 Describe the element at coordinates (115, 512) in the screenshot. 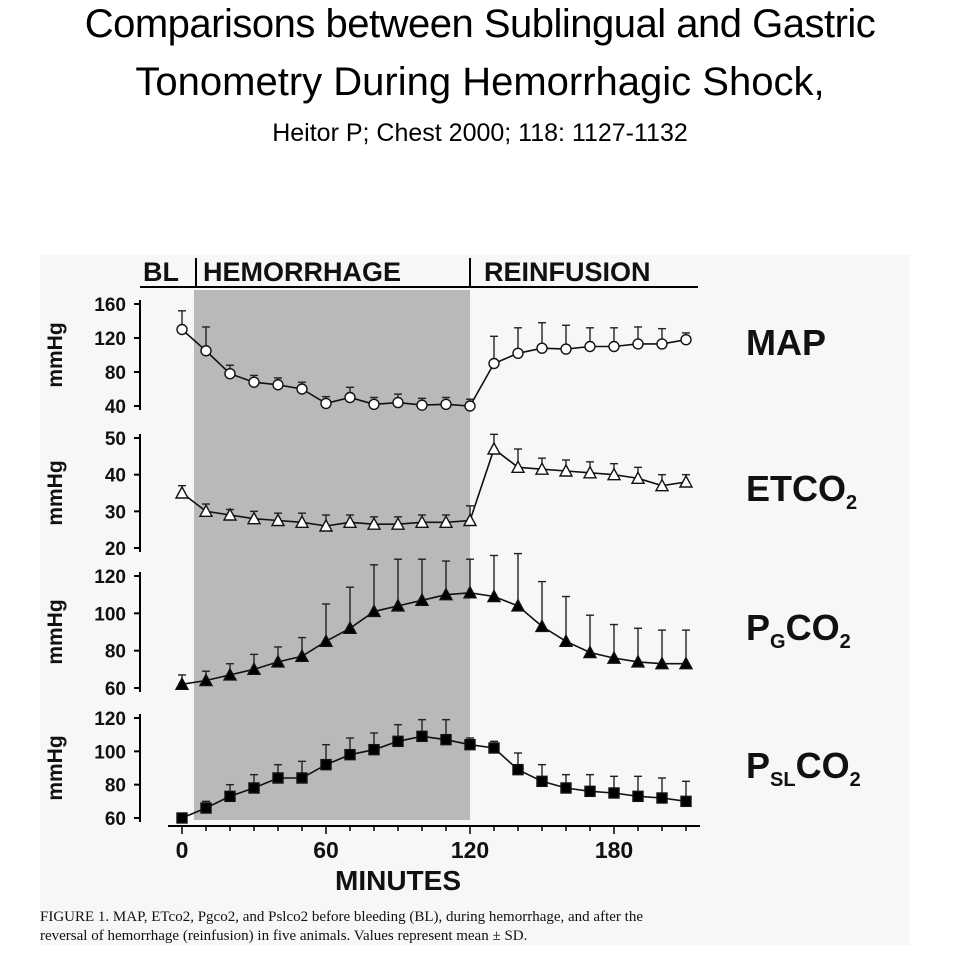

I see `y-tick-label: 30` at that location.